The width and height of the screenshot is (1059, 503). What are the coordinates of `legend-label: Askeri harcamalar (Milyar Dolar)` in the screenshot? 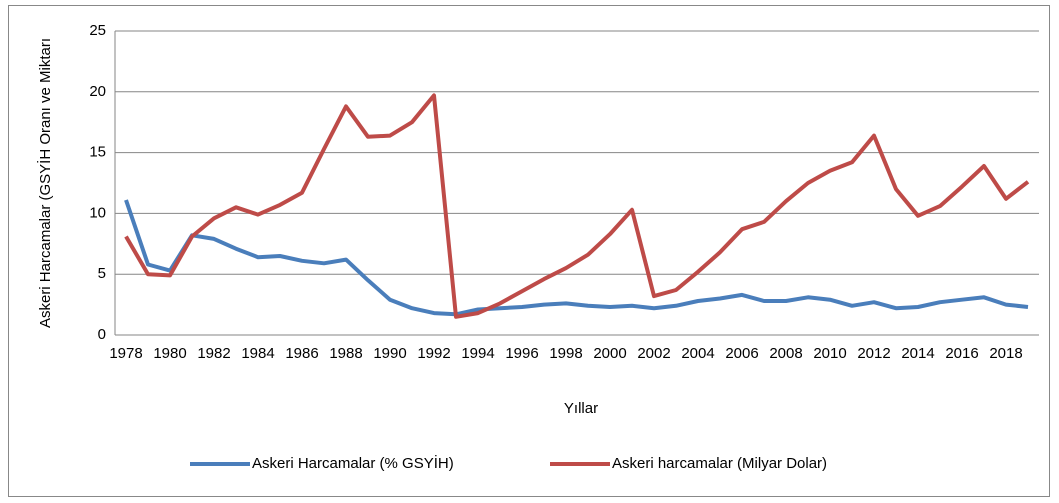 It's located at (719, 463).